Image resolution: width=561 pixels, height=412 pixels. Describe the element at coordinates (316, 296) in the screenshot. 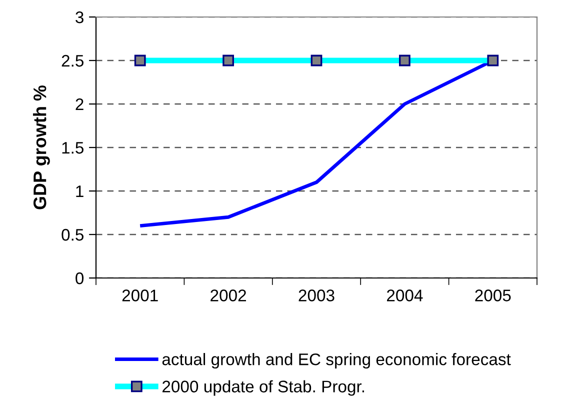

I see `x-tick-label: 2003` at that location.